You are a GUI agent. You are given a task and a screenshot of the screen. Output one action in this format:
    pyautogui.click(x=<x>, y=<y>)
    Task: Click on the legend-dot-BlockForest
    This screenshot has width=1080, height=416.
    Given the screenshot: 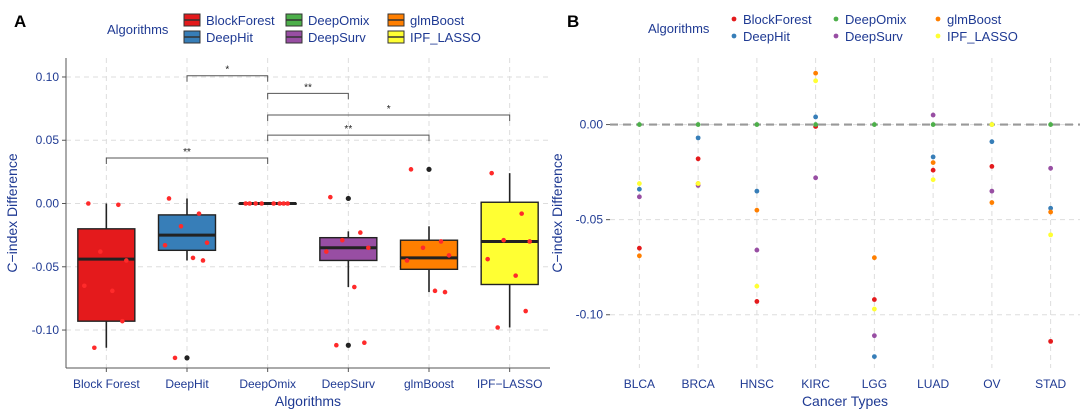 What is the action you would take?
    pyautogui.click(x=734, y=19)
    